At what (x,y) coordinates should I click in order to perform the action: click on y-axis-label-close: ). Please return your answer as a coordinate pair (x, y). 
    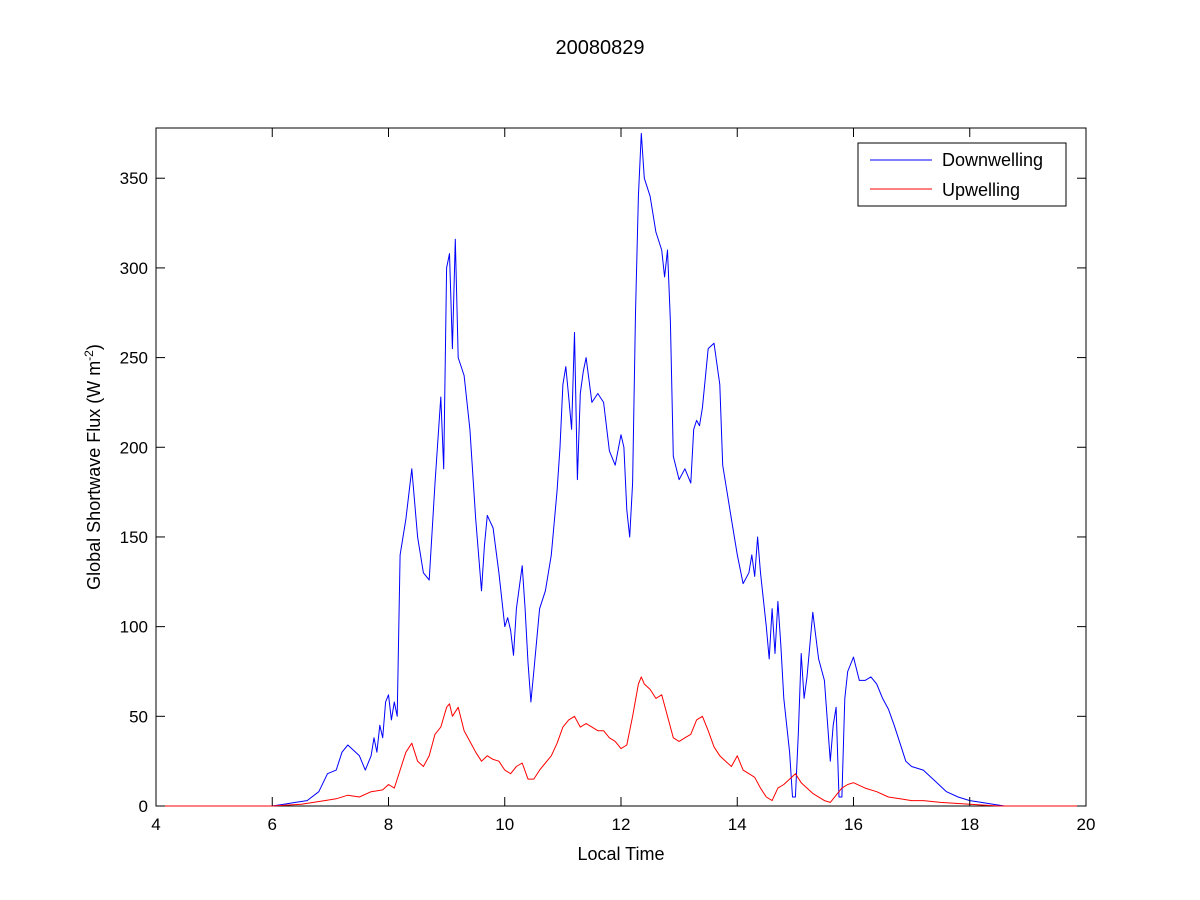
    Looking at the image, I should click on (94, 347).